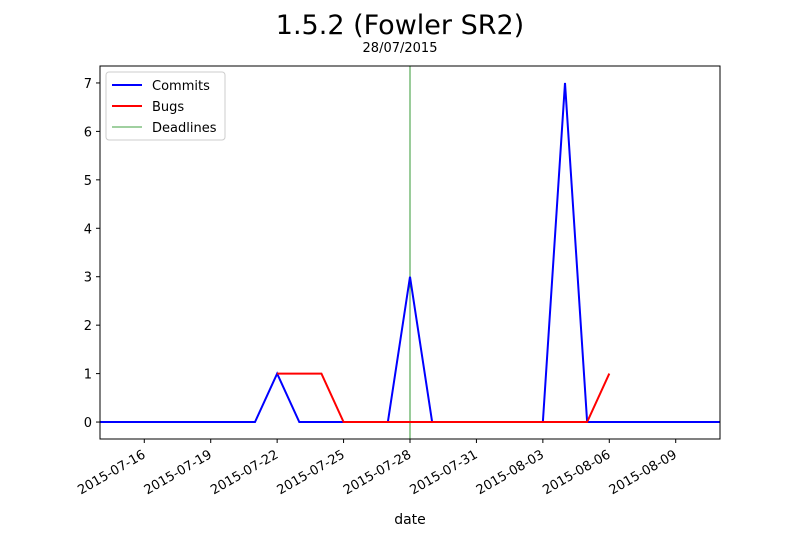  What do you see at coordinates (377, 472) in the screenshot?
I see `x-tick-label: 2015-07-28` at bounding box center [377, 472].